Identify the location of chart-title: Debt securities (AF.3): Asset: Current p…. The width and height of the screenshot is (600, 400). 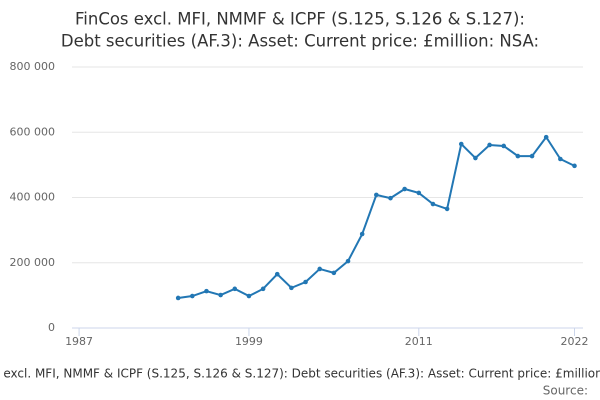
(300, 41).